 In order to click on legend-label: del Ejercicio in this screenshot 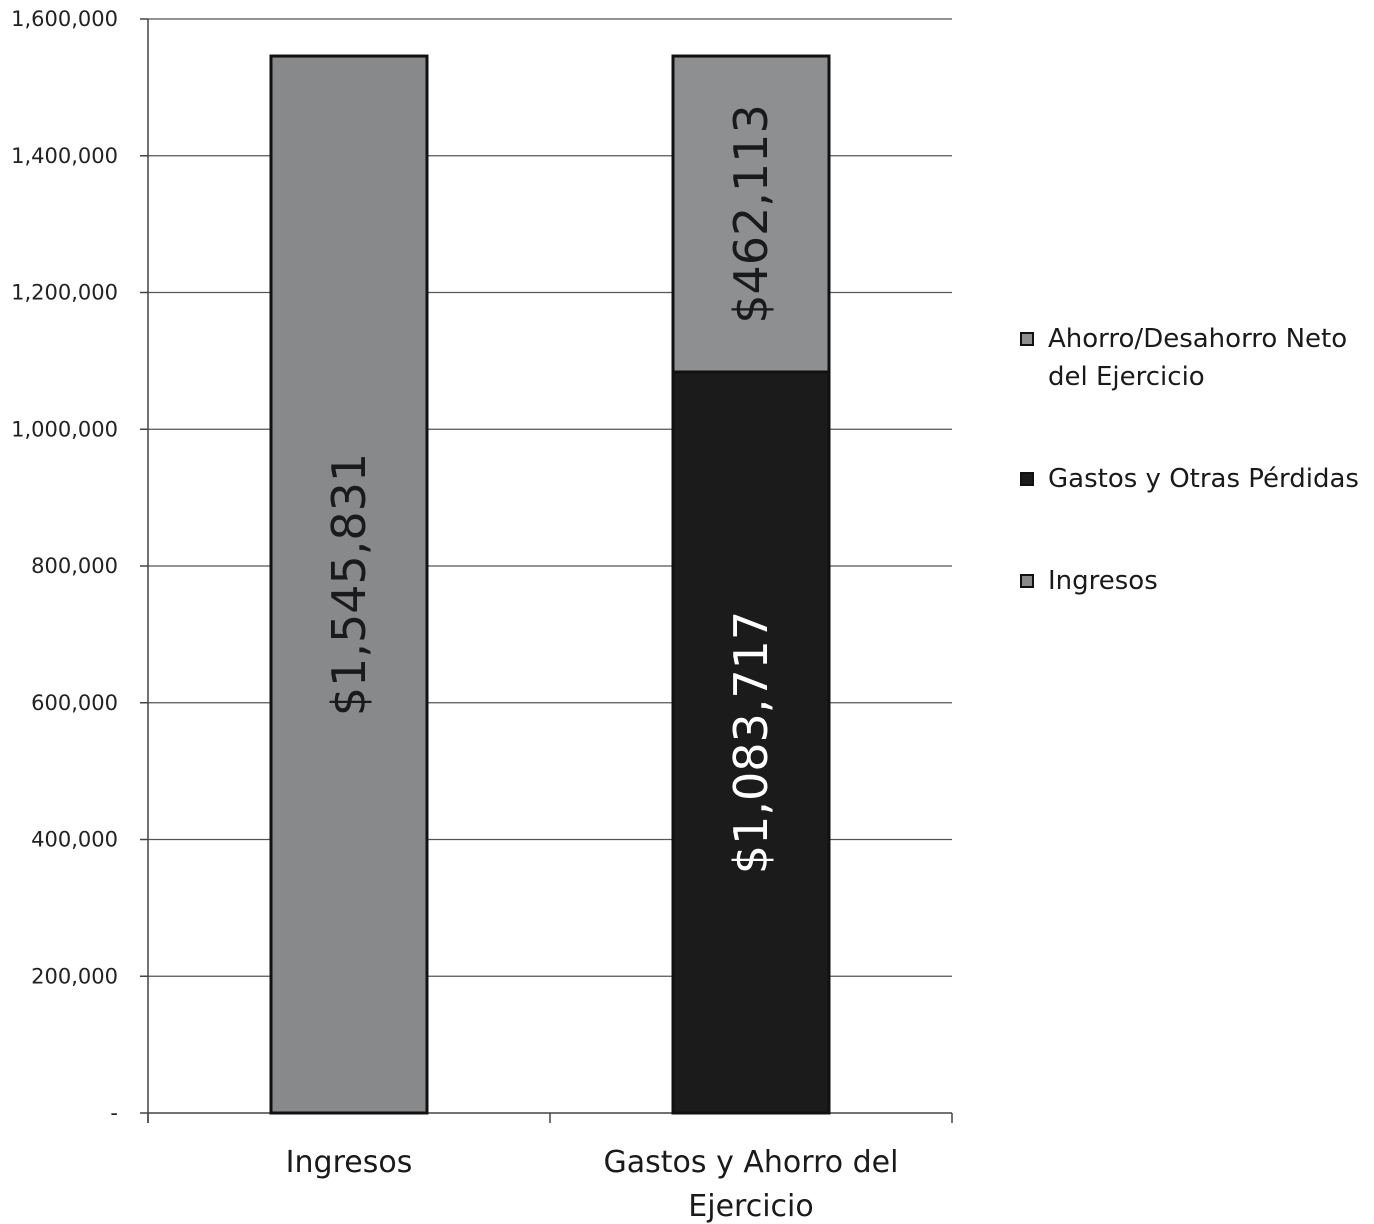, I will do `click(1126, 377)`.